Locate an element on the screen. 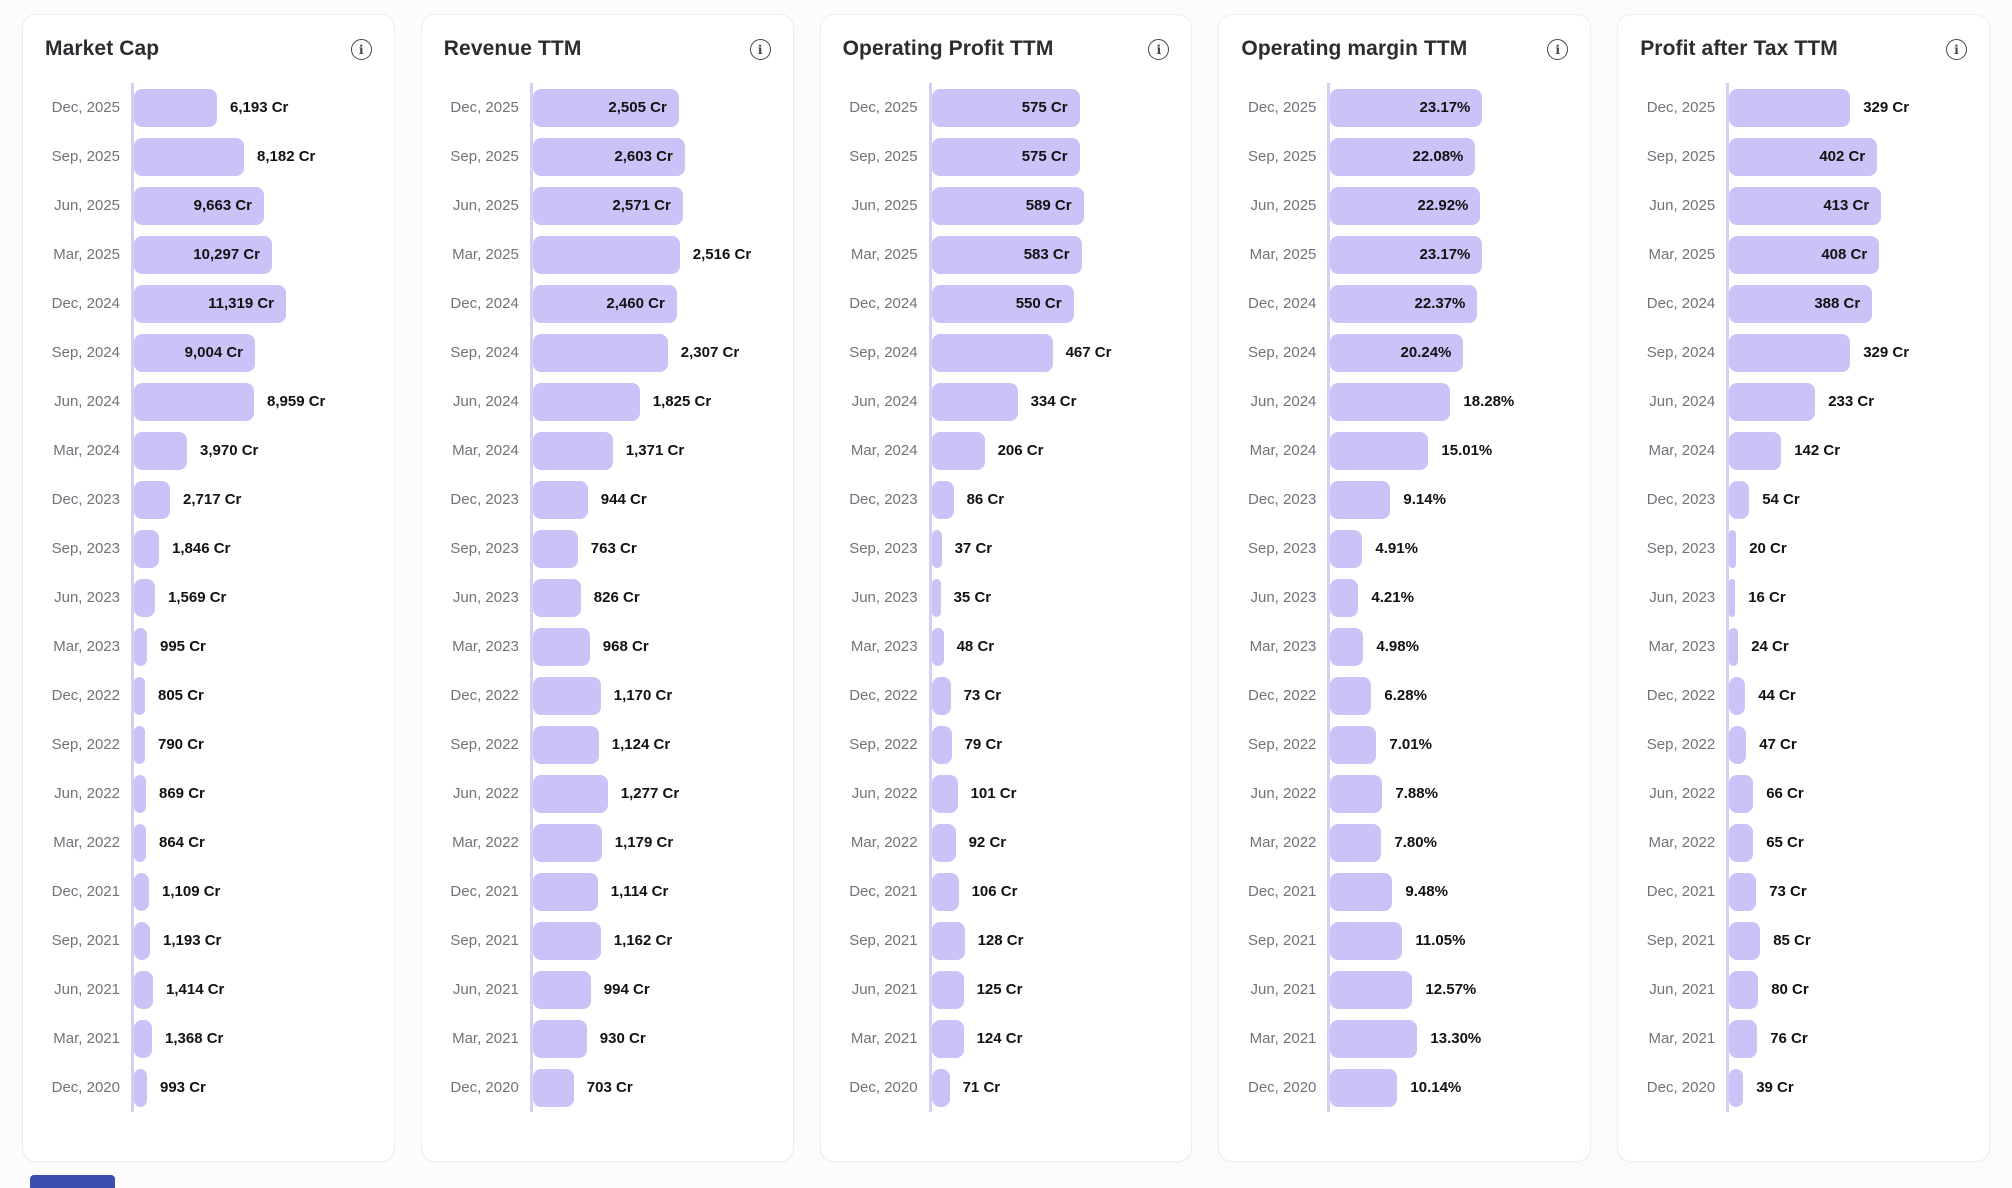  value-bar: 2,460 Cr is located at coordinates (604, 303).